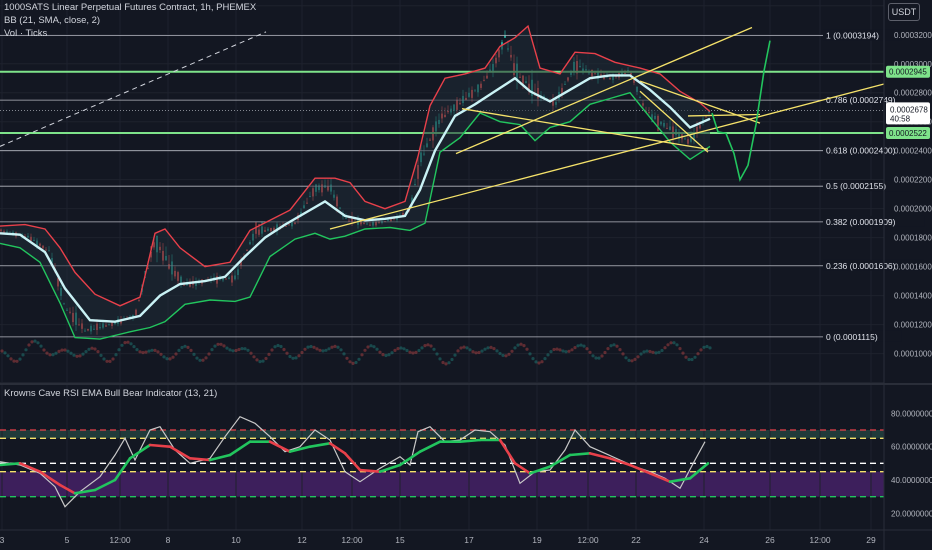 This screenshot has height=550, width=932. Describe the element at coordinates (52, 20) in the screenshot. I see `bb-indicator-label: BB (21, SMA, close, 2)` at that location.